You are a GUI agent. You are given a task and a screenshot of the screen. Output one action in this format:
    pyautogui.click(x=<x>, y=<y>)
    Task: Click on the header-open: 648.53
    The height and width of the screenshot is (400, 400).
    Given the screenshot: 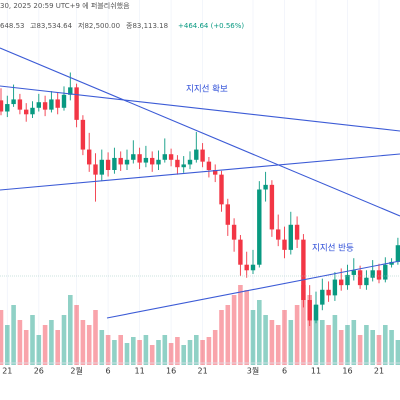 What is the action you would take?
    pyautogui.click(x=12, y=26)
    